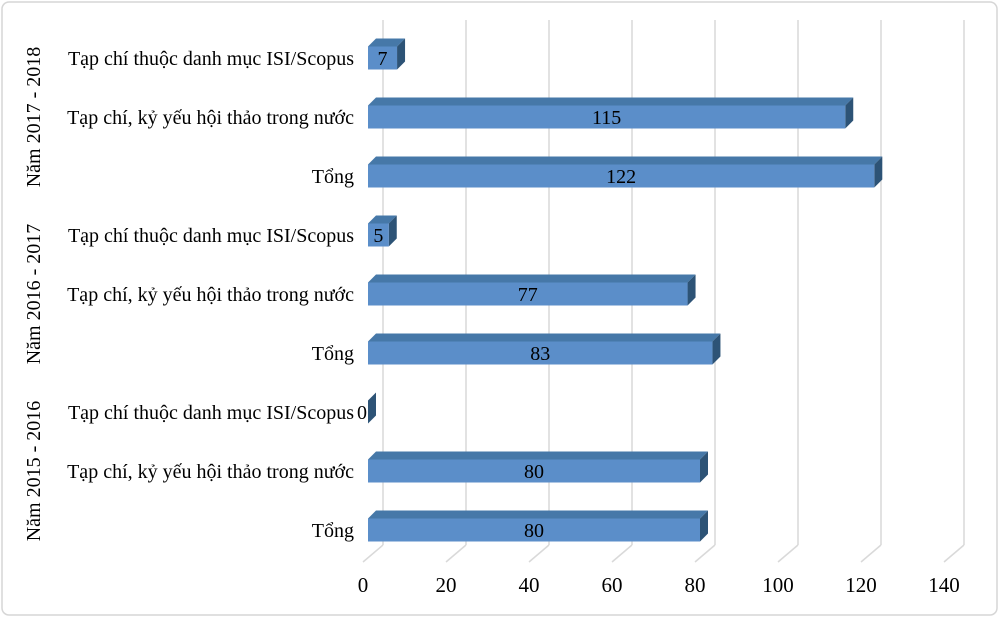 This screenshot has height=618, width=999. What do you see at coordinates (695, 585) in the screenshot?
I see `x-tick-label: 80` at bounding box center [695, 585].